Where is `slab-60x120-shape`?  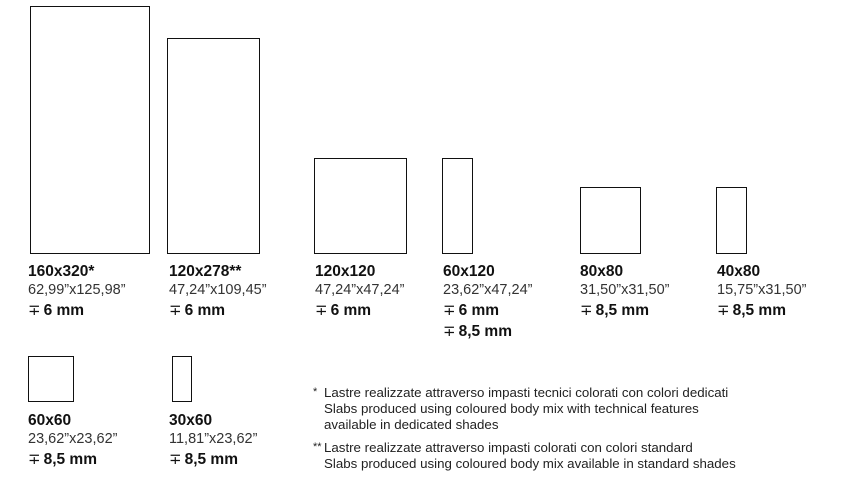 slab-60x120-shape is located at coordinates (457, 206).